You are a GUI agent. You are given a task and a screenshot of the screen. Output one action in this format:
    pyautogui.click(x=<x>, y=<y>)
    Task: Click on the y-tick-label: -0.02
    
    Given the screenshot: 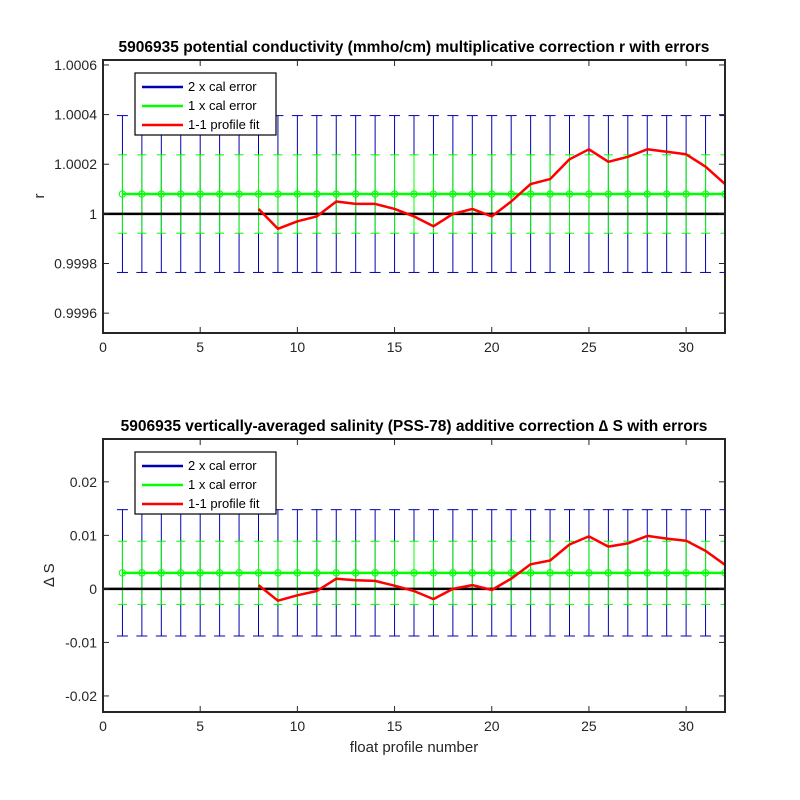 What is the action you would take?
    pyautogui.click(x=81, y=696)
    